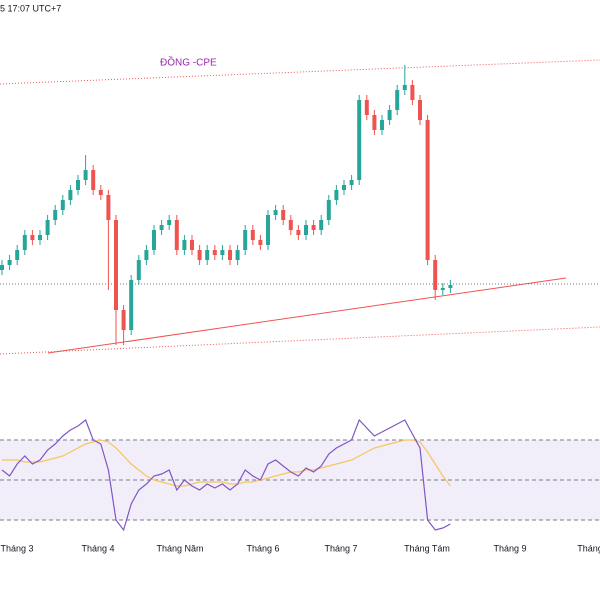 The width and height of the screenshot is (600, 600). I want to click on x-tick-label: Tháng, so click(588, 548).